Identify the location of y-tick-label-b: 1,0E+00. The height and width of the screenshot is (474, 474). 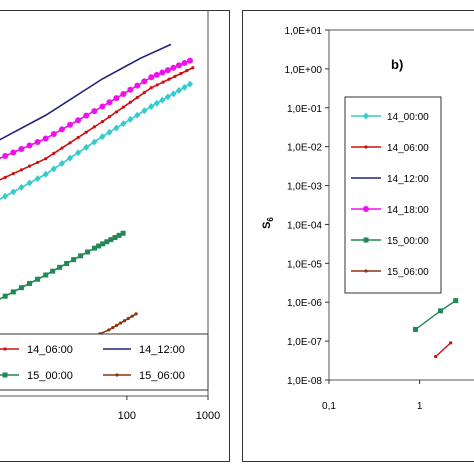
(303, 70).